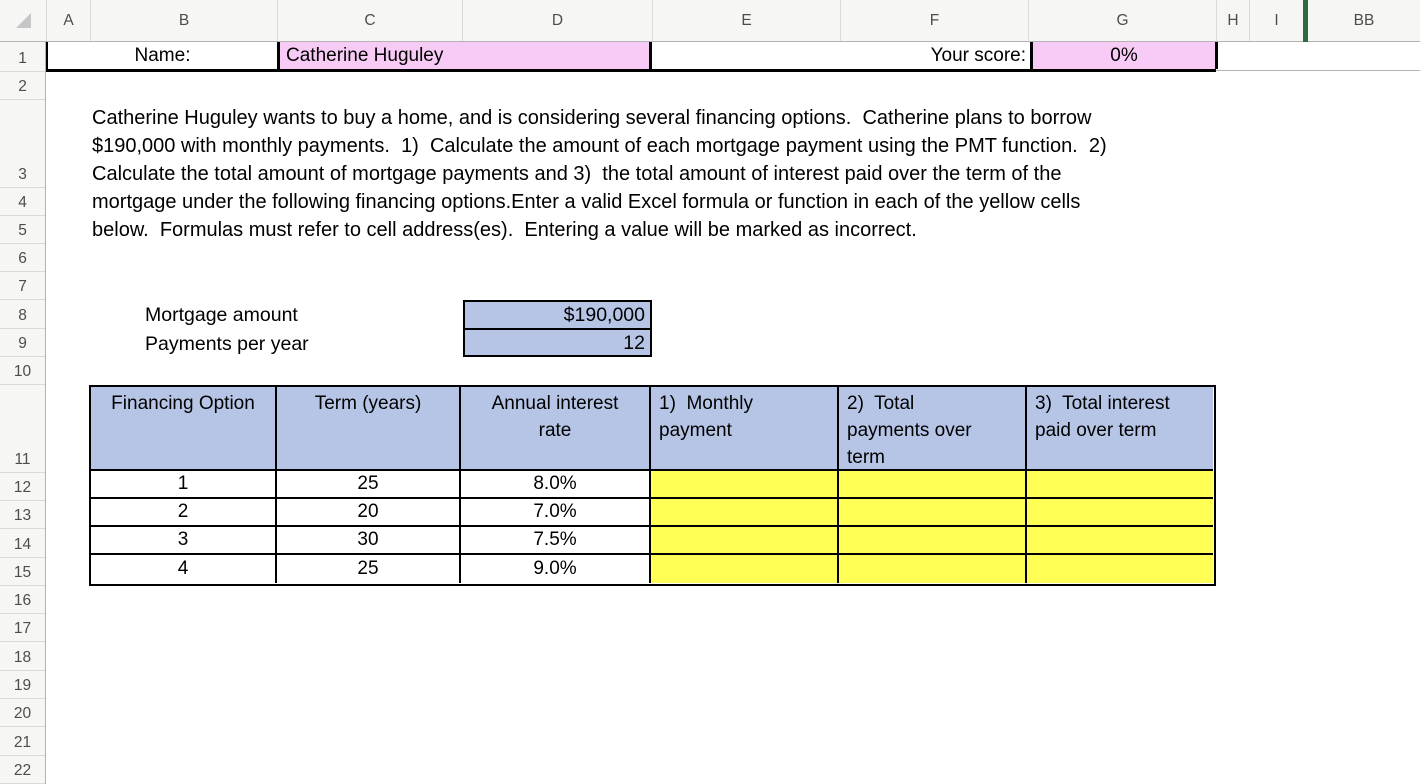 This screenshot has height=784, width=1420. Describe the element at coordinates (22, 202) in the screenshot. I see `row-header-4: 4` at that location.